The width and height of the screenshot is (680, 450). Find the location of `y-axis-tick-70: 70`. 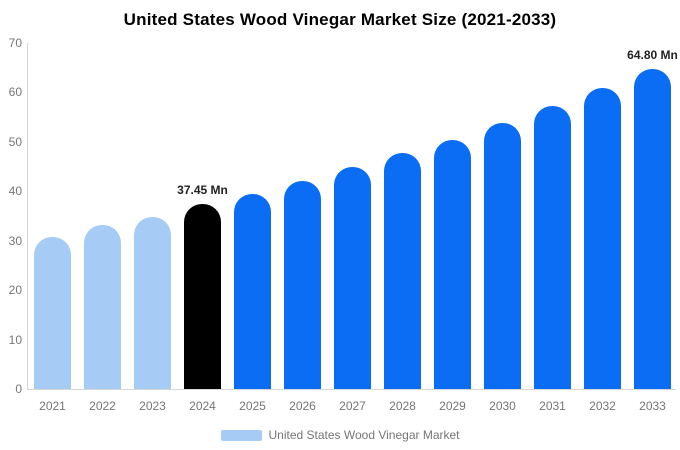

y-axis-tick-70: 70 is located at coordinates (15, 43).